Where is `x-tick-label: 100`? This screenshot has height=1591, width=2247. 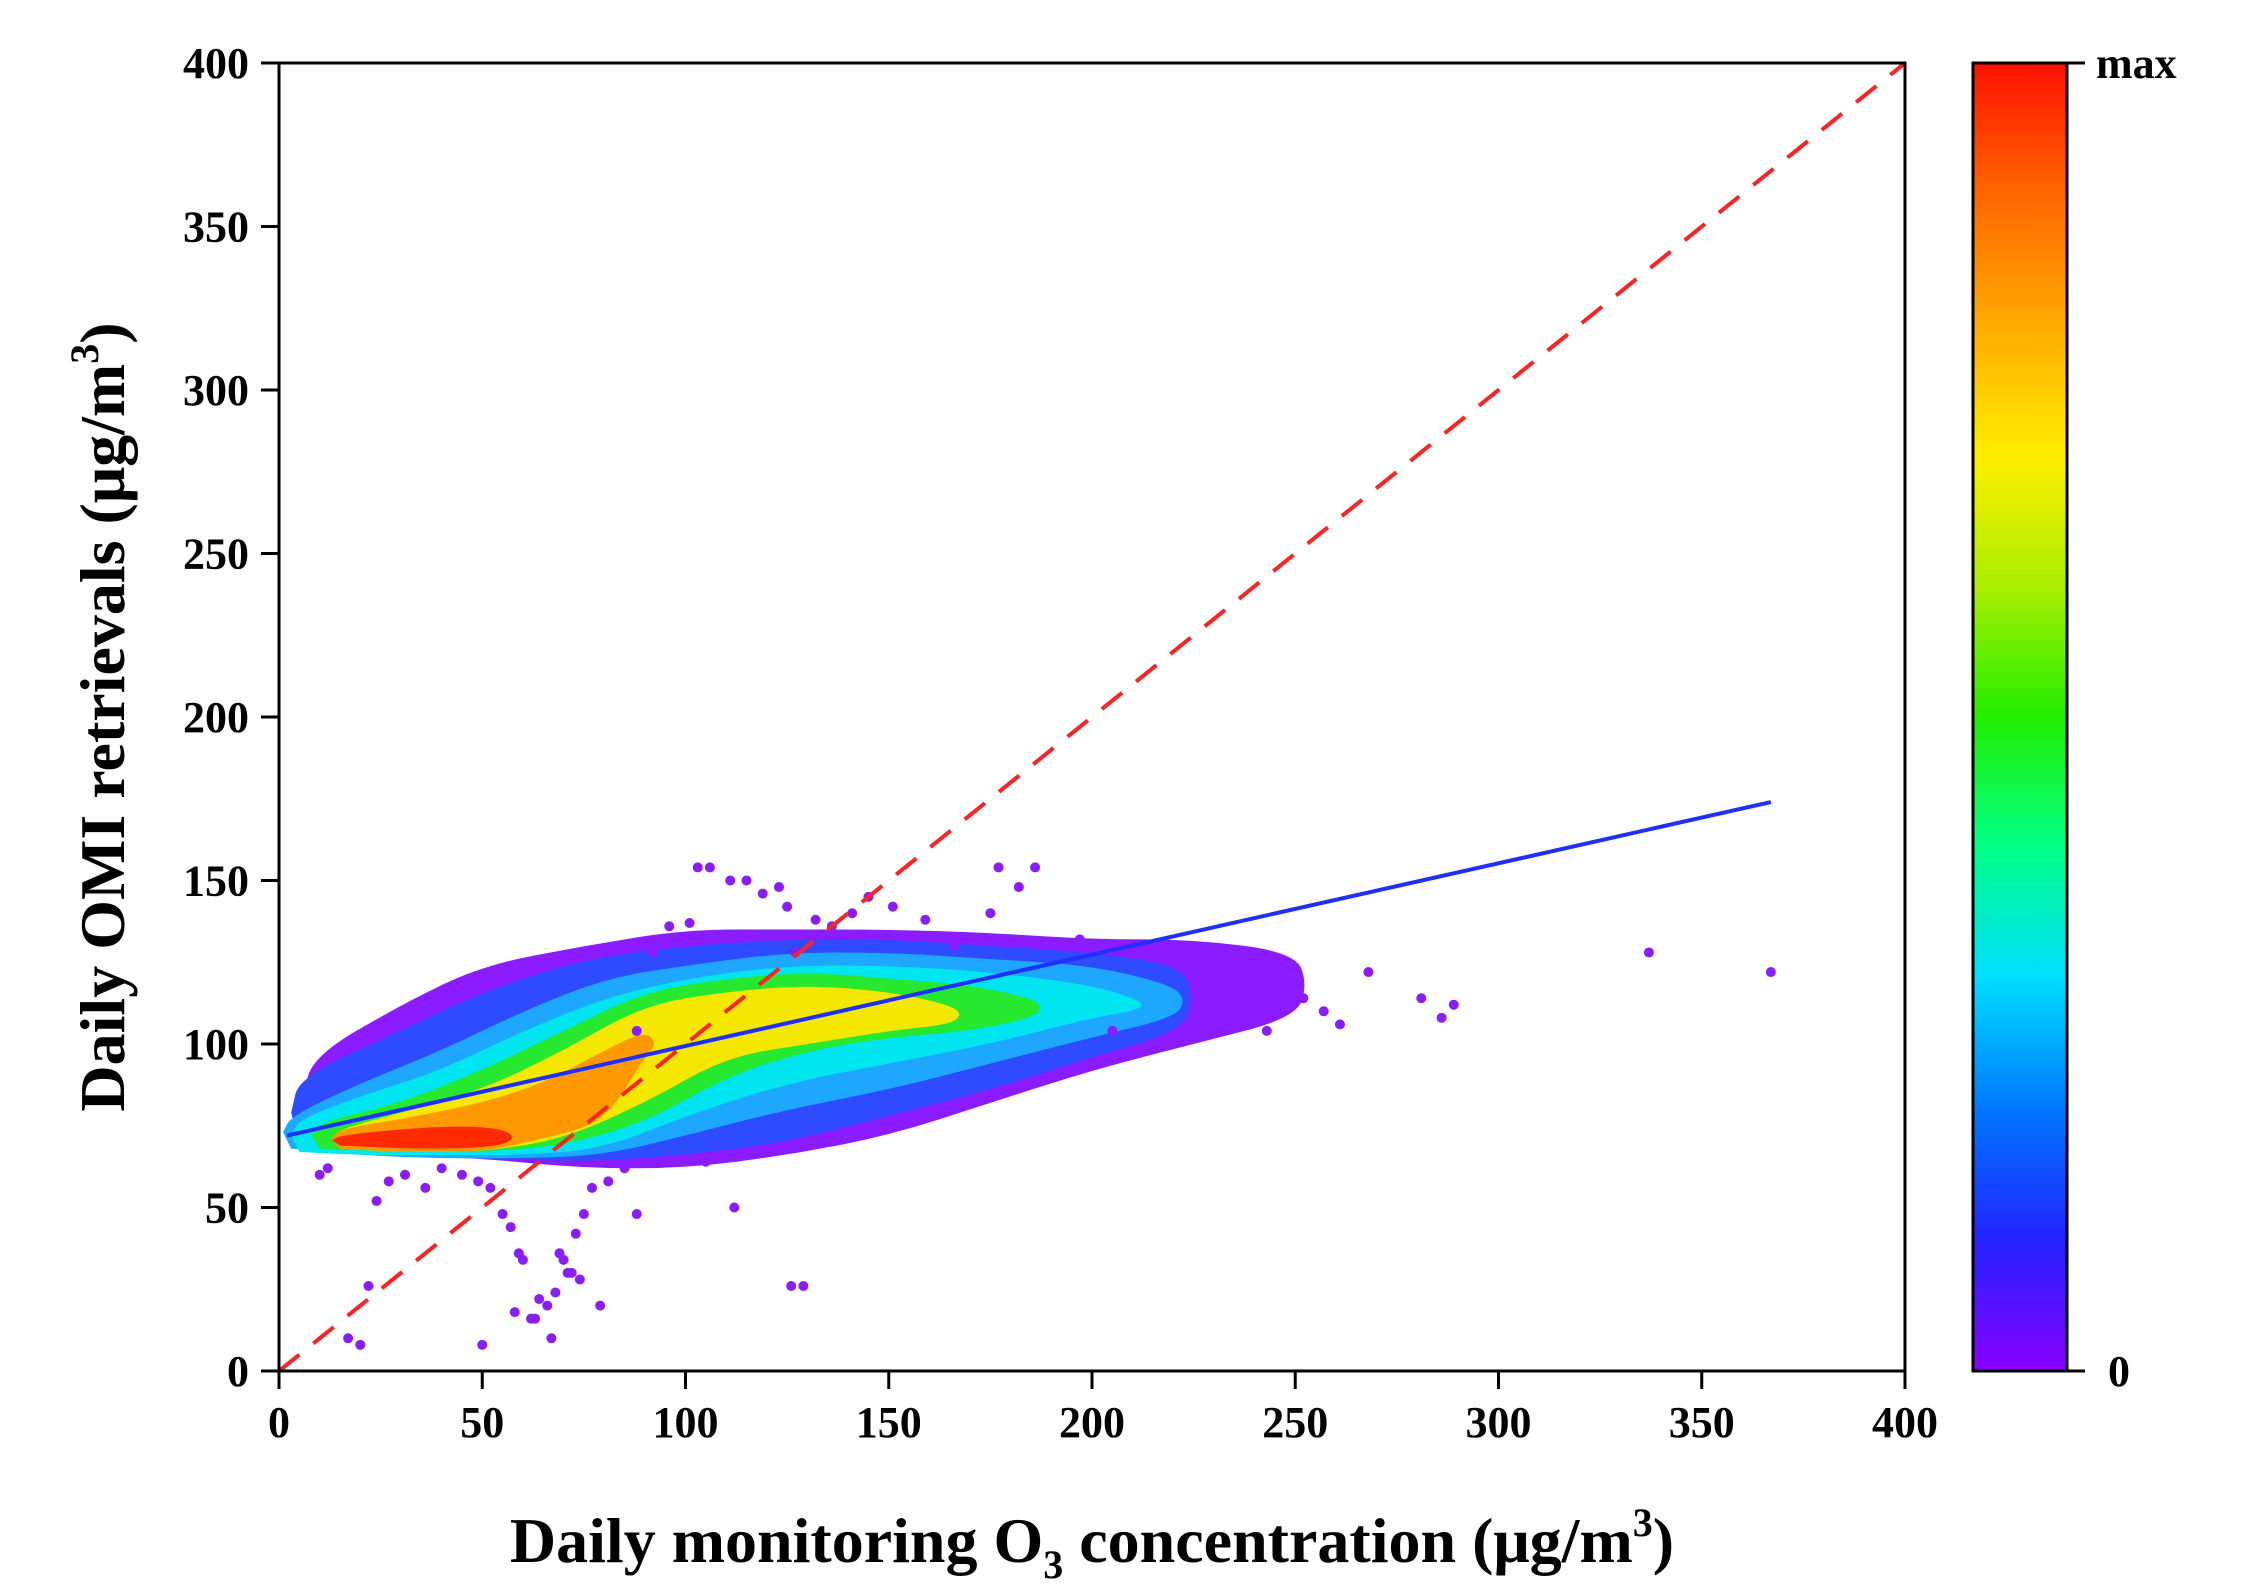
x-tick-label: 100 is located at coordinates (686, 1422).